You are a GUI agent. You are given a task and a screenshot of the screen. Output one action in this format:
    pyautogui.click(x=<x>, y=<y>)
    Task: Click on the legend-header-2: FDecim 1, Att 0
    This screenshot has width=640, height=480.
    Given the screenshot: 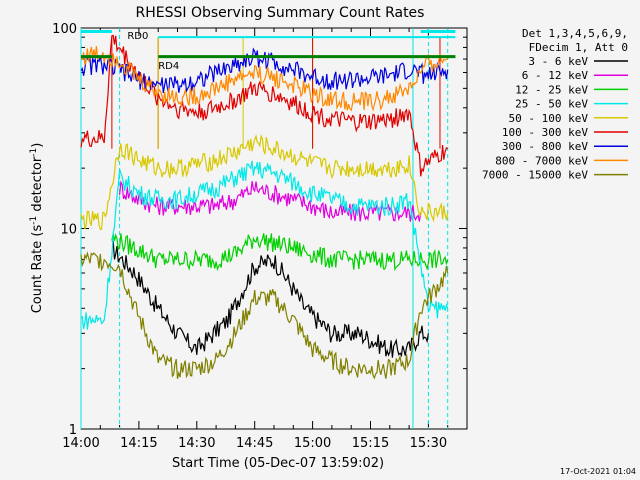 What is the action you would take?
    pyautogui.click(x=578, y=47)
    